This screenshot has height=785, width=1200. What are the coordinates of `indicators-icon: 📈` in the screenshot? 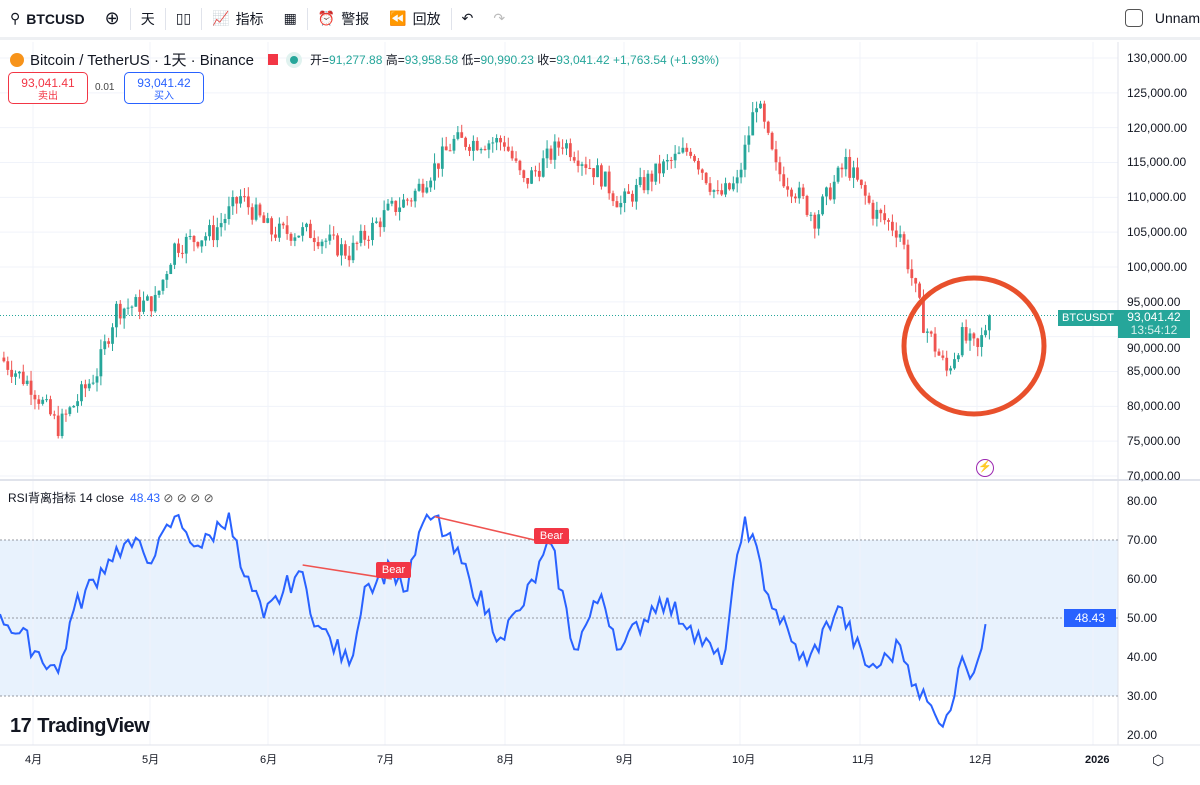 It's located at (221, 18).